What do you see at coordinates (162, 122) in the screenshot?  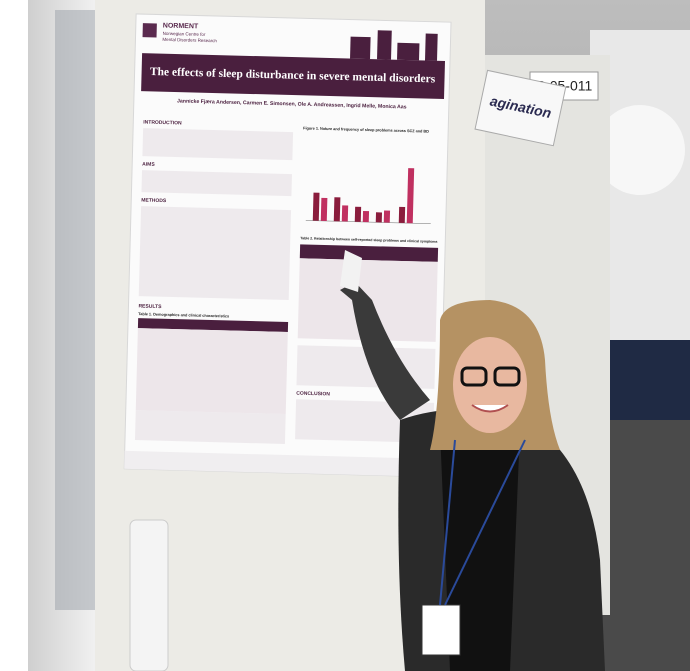 I see `section-head: INTRODUCTION` at bounding box center [162, 122].